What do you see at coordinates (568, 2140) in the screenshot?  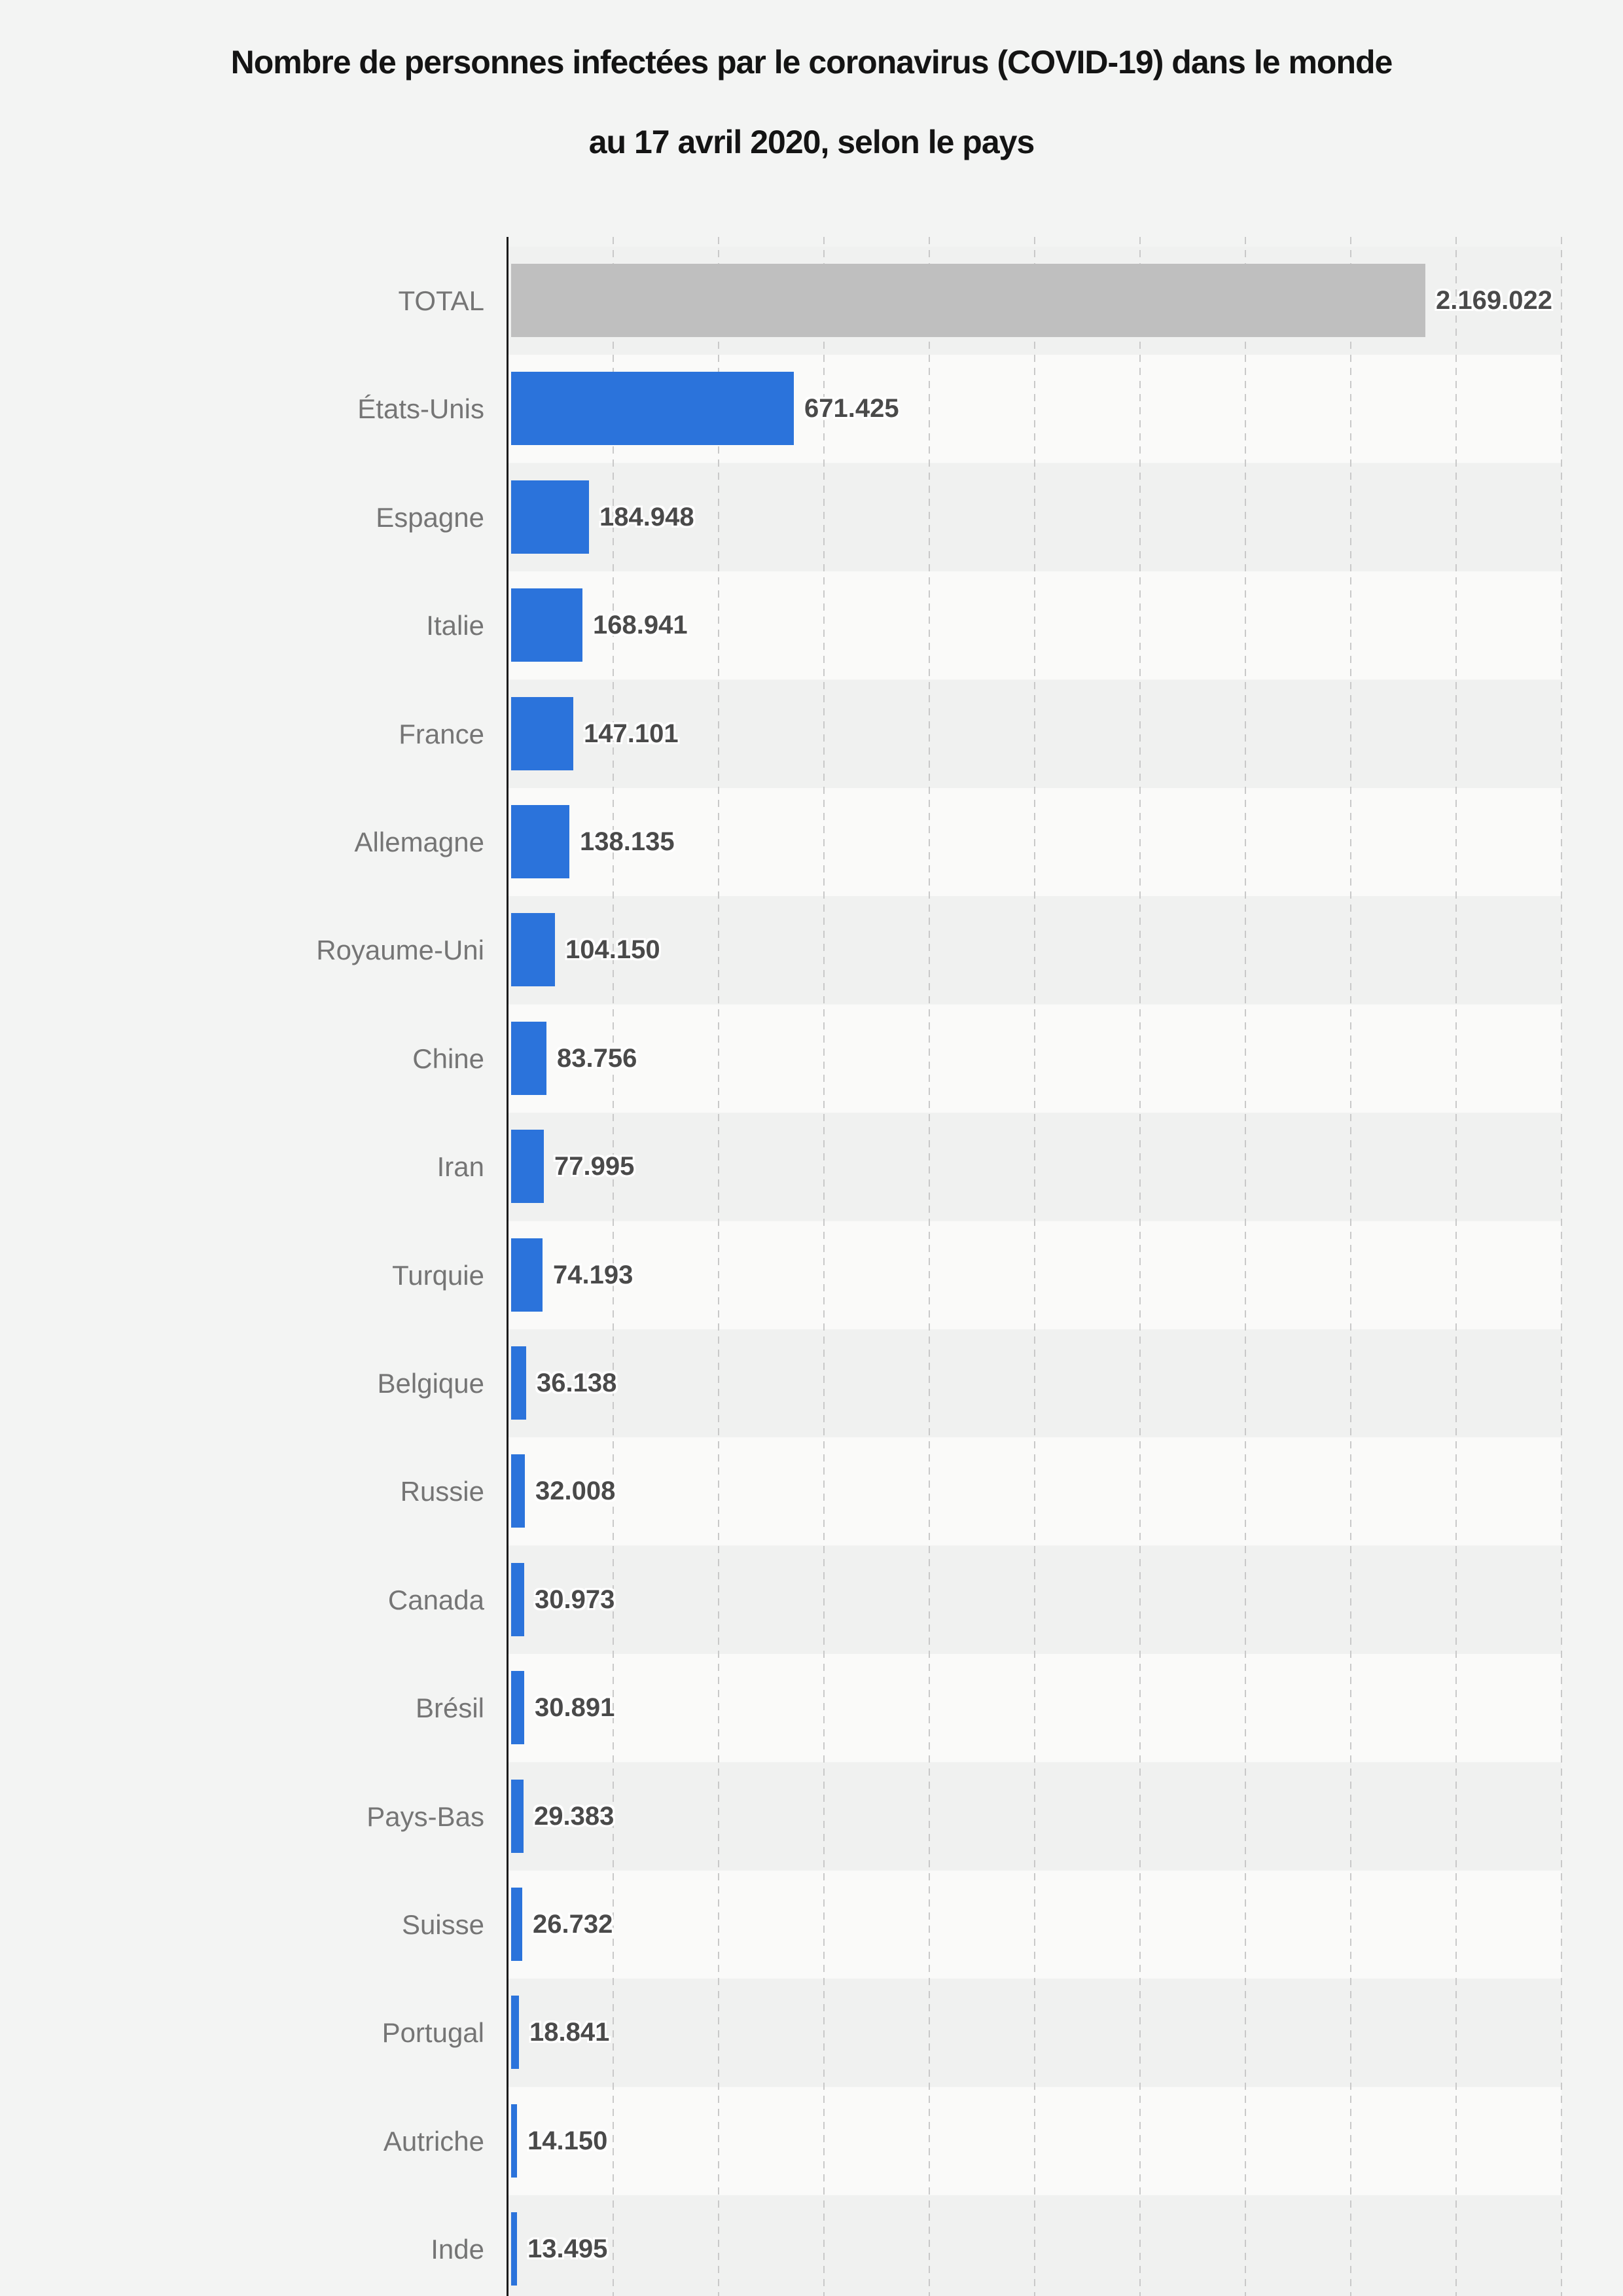 I see `value-label: 14.150` at bounding box center [568, 2140].